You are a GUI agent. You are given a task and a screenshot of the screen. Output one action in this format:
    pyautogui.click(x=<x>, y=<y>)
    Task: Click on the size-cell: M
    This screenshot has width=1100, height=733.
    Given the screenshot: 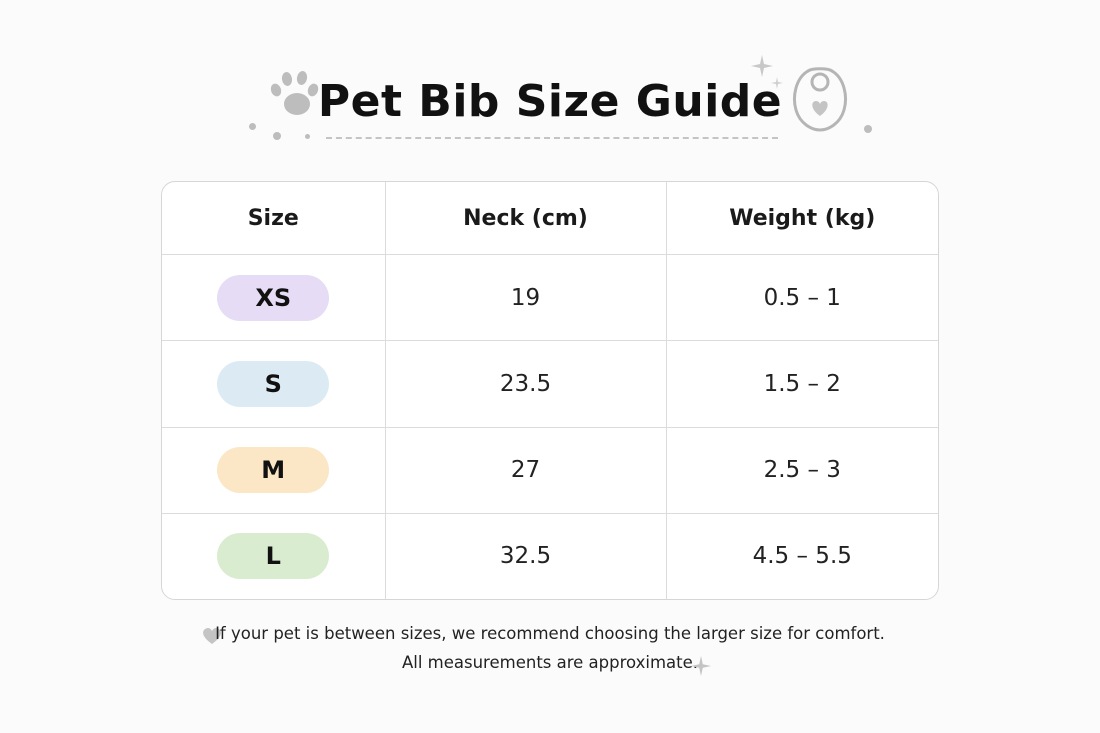 What is the action you would take?
    pyautogui.click(x=274, y=470)
    